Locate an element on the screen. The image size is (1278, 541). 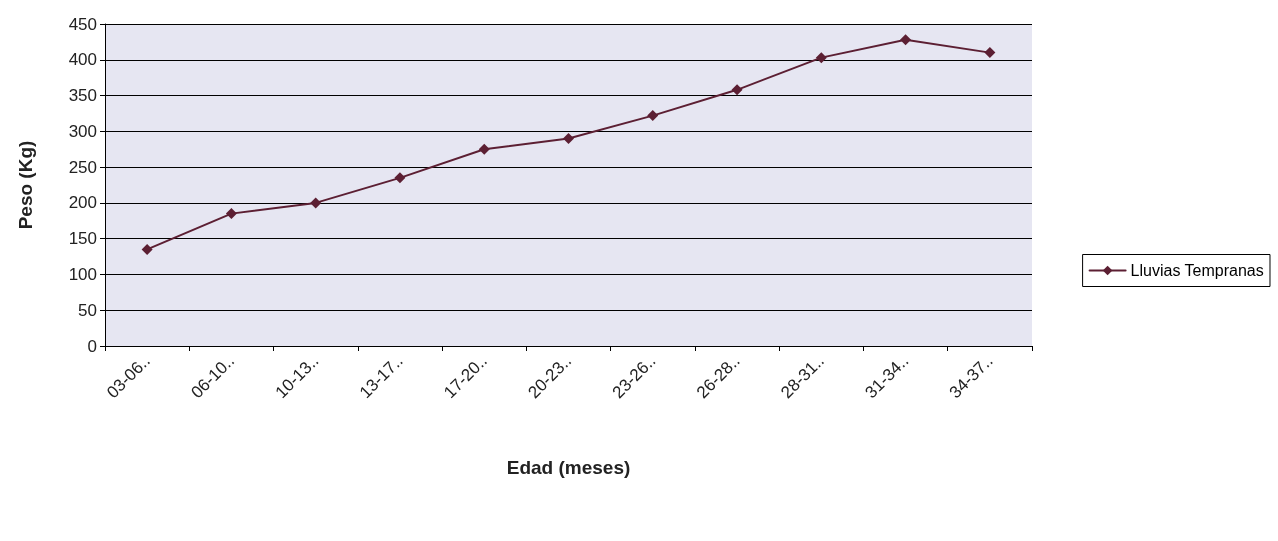
legend-label: Lluvias Tempranas is located at coordinates (1197, 270).